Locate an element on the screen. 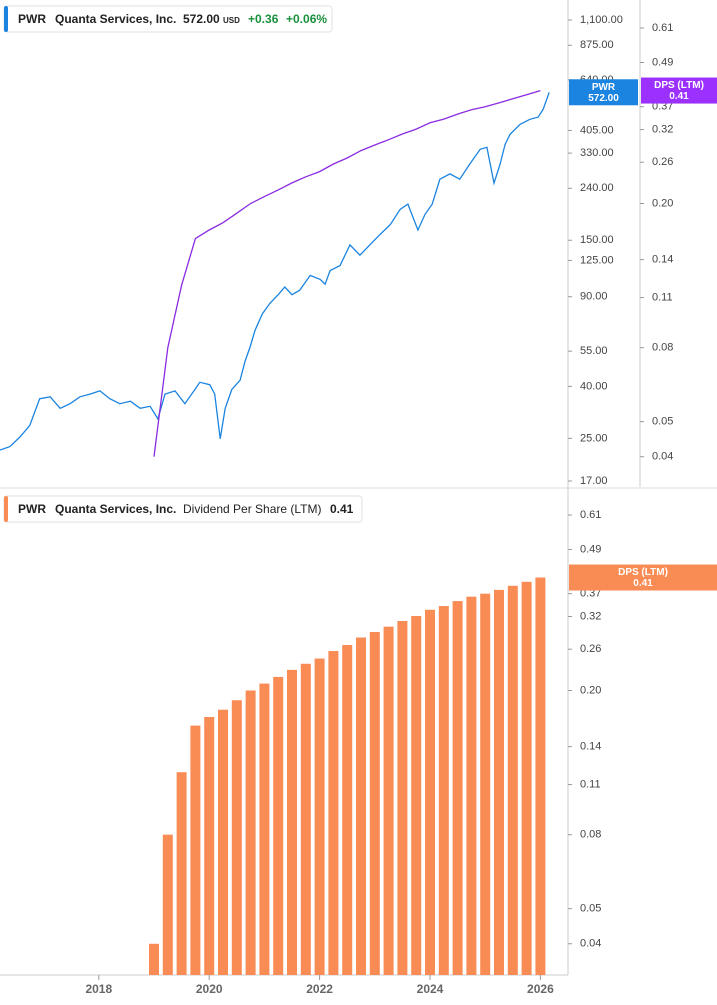 The height and width of the screenshot is (1005, 717). y-tick-label: 1,100.00 is located at coordinates (601, 20).